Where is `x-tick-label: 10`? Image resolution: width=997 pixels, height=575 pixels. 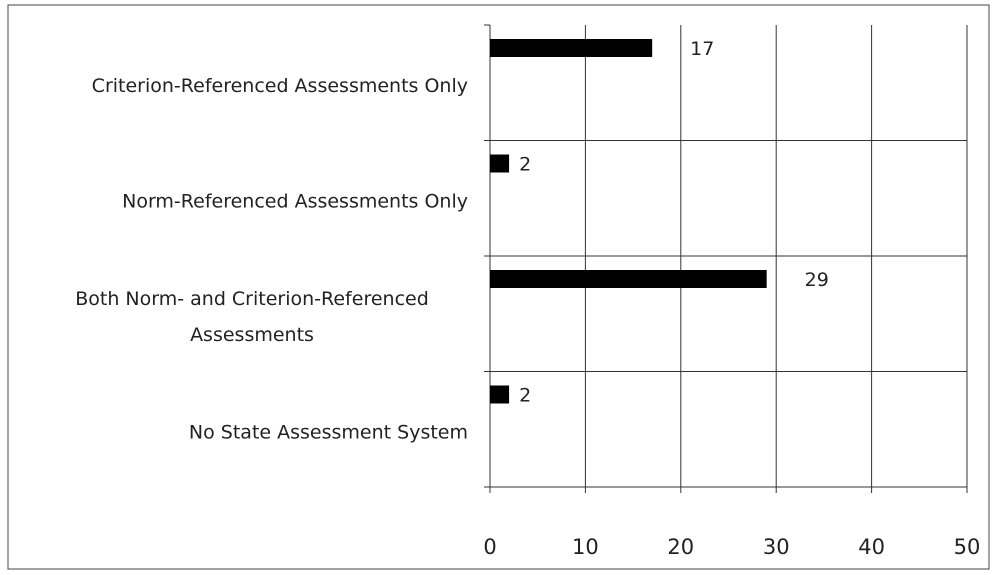
x-tick-label: 10 is located at coordinates (585, 547).